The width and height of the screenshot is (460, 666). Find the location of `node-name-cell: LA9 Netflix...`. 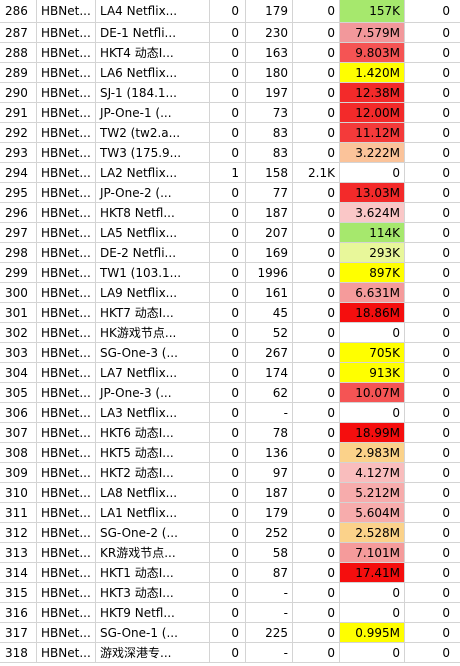

node-name-cell: LA9 Netflix... is located at coordinates (153, 293).